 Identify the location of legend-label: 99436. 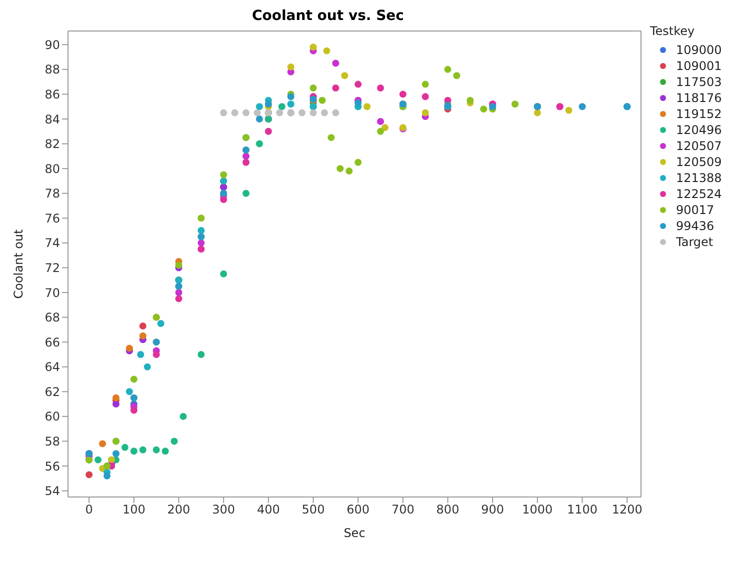
(695, 226).